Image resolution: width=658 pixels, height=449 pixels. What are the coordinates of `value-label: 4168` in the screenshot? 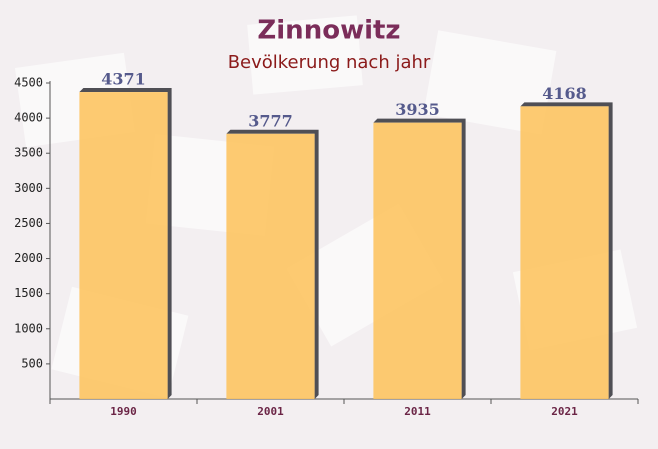 It's located at (564, 93).